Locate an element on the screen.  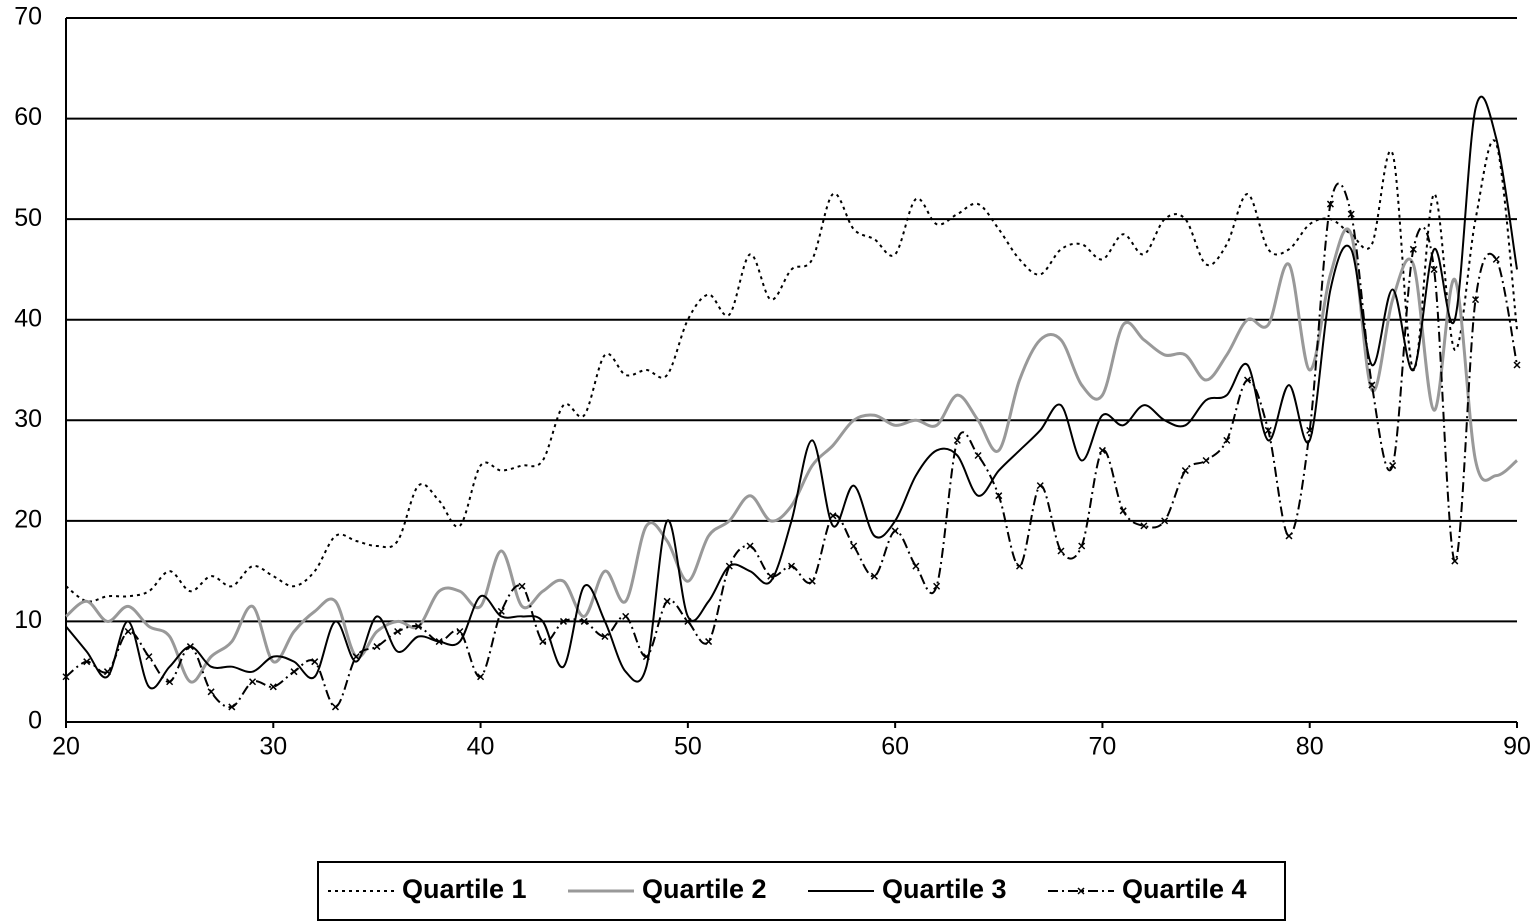
x-tick-label: 50 is located at coordinates (688, 747).